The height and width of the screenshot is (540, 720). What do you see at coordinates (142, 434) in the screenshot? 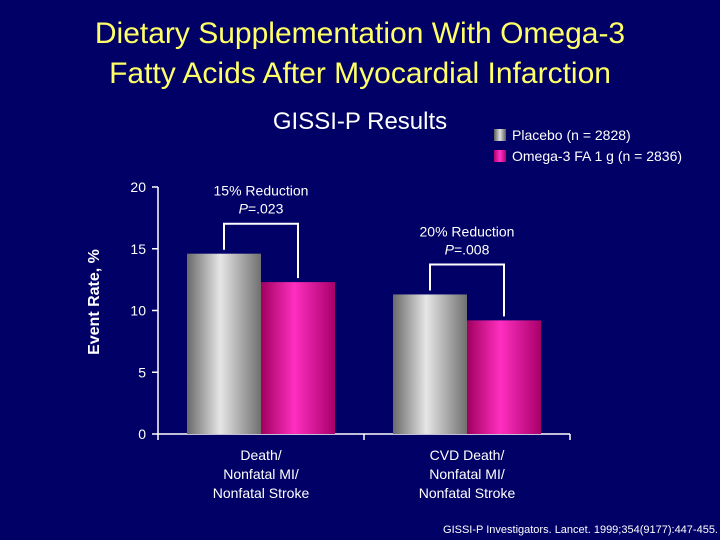
I see `y-tick-label: 0` at bounding box center [142, 434].